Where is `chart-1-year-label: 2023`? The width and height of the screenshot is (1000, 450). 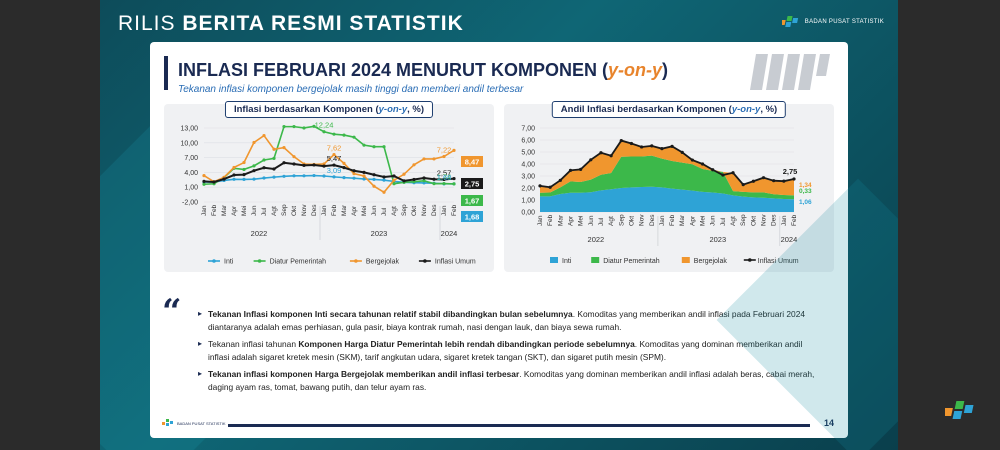 chart-1-year-label: 2023 is located at coordinates (379, 233).